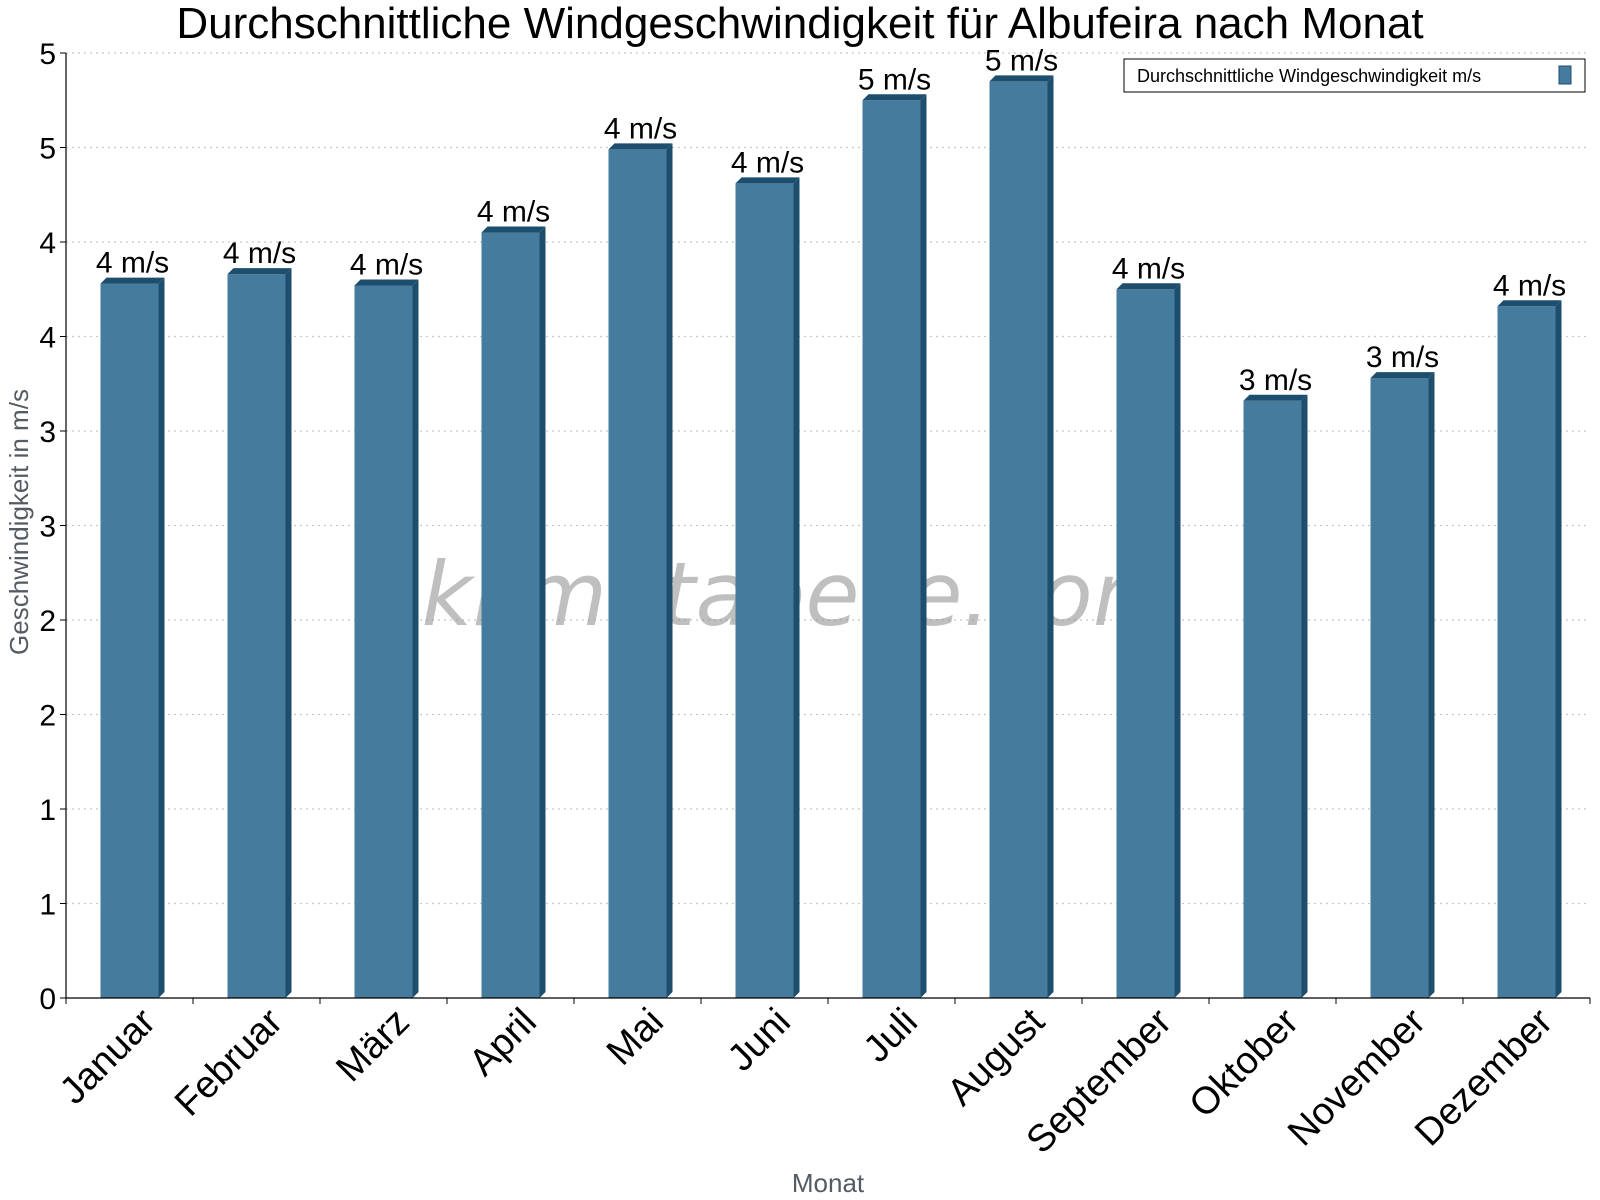 Image resolution: width=1600 pixels, height=1200 pixels. What do you see at coordinates (372, 1045) in the screenshot?
I see `x-tick-label: März` at bounding box center [372, 1045].